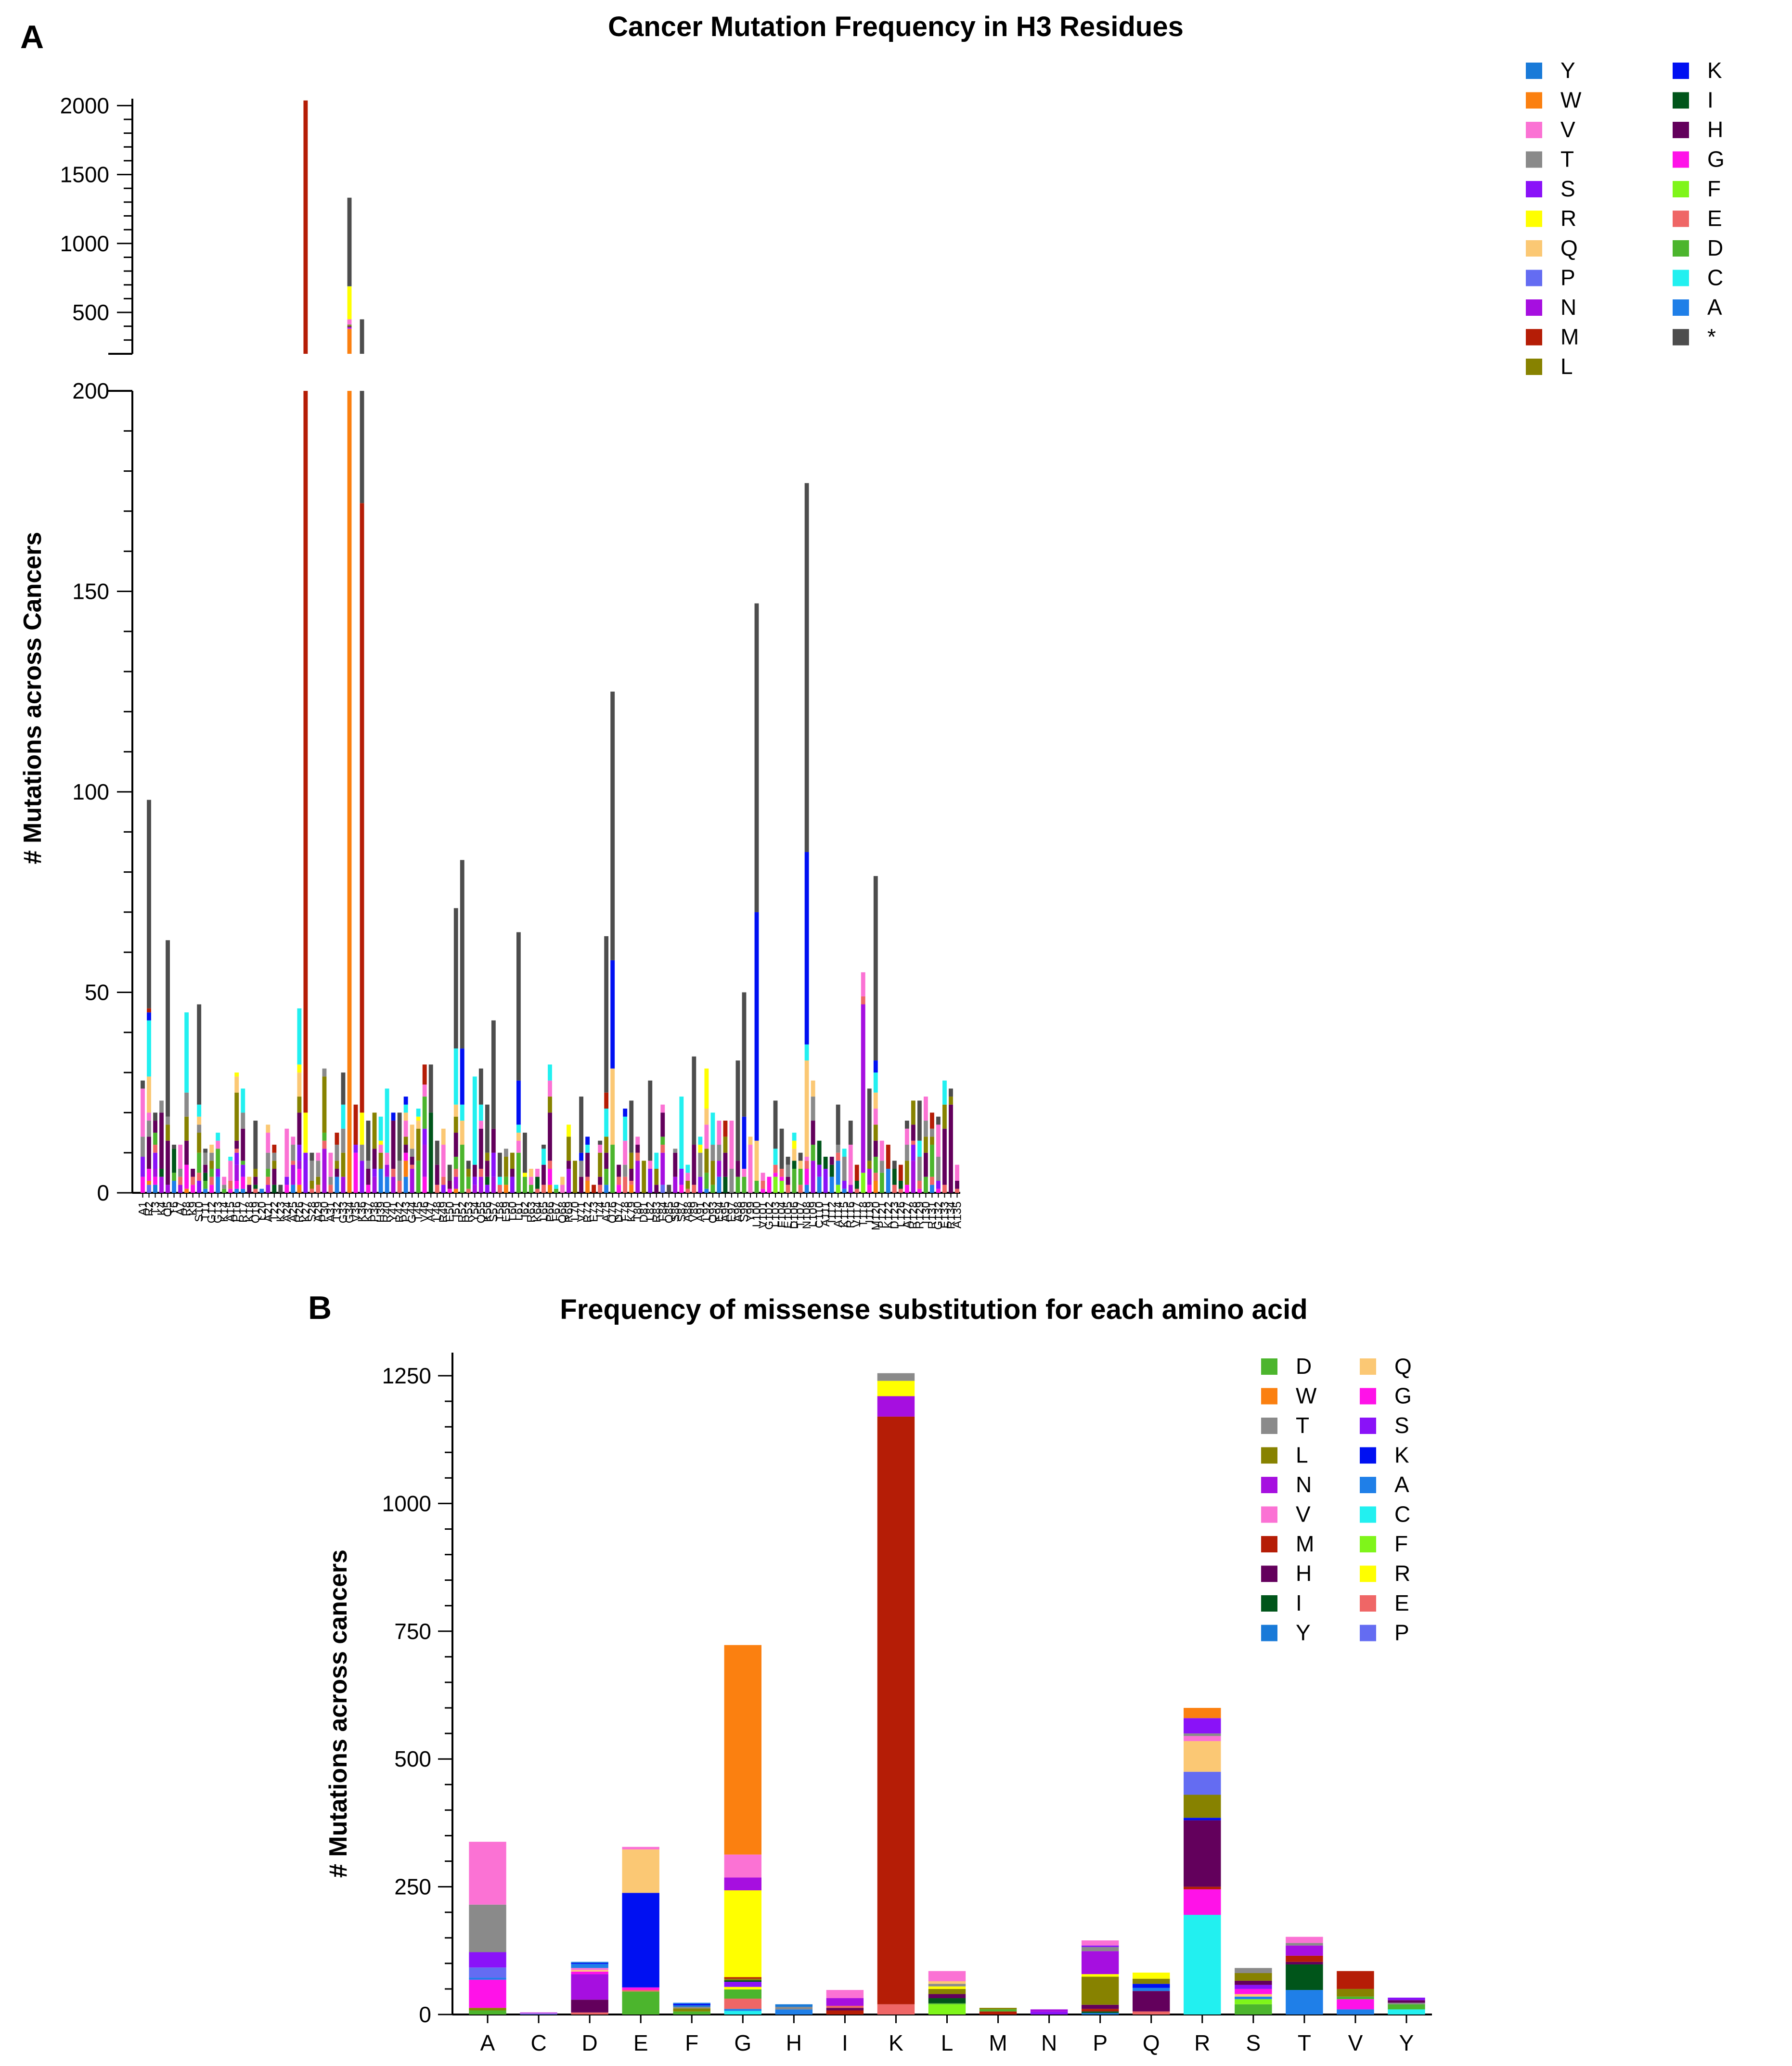 This screenshot has width=1792, height=2066. What do you see at coordinates (694, 1211) in the screenshot?
I see `a-x-tick-label: V89` at bounding box center [694, 1211].